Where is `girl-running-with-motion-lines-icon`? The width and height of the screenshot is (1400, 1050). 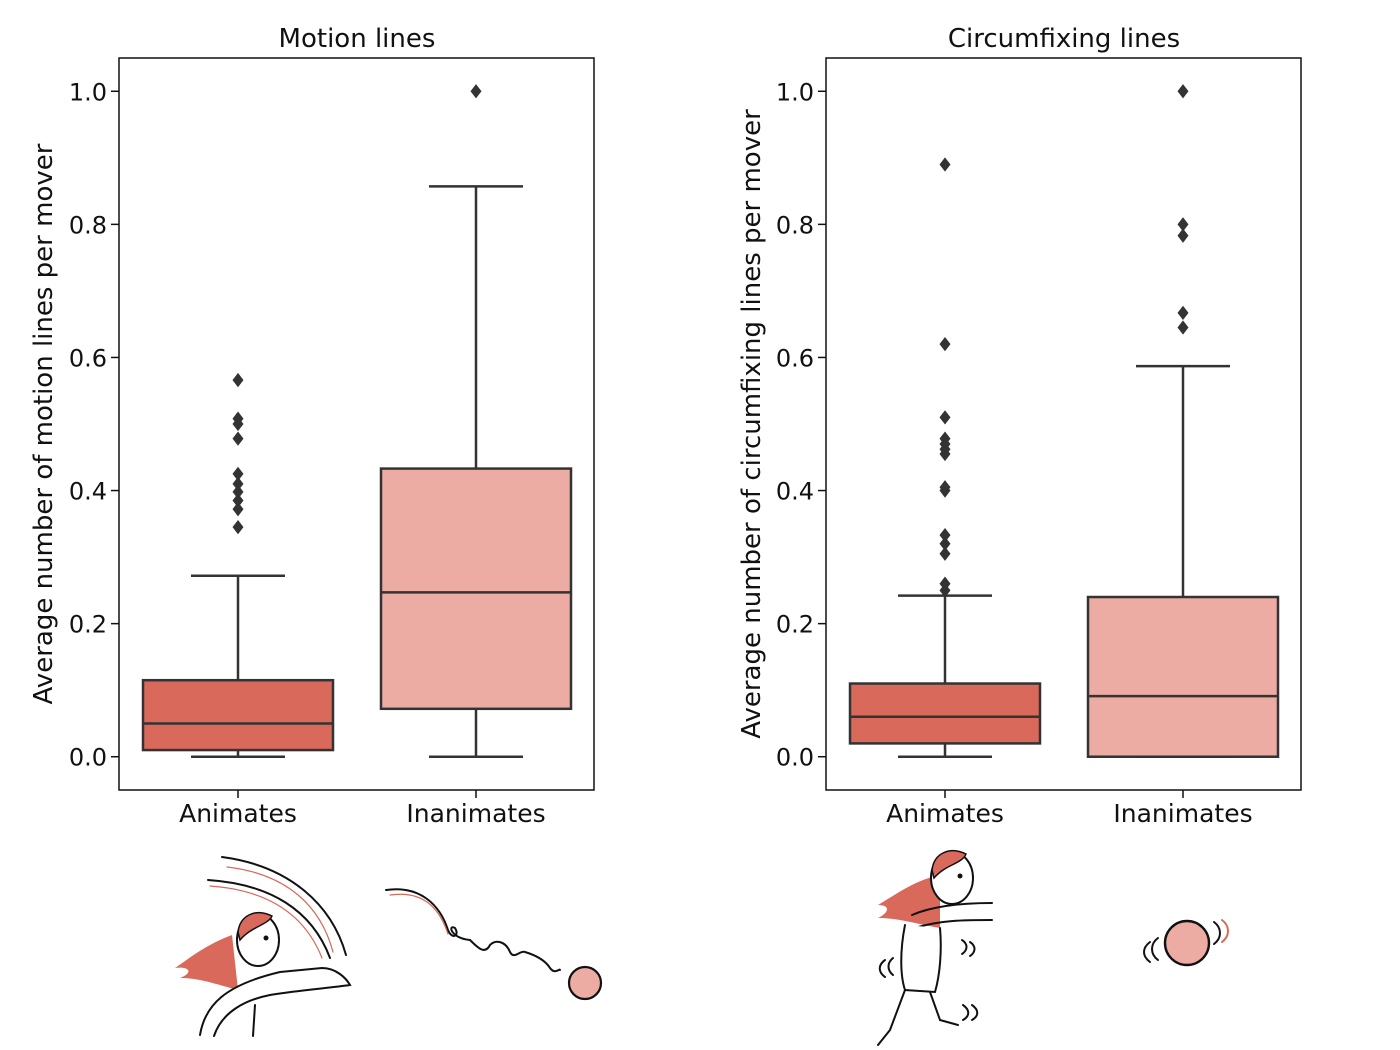 girl-running-with-motion-lines-icon is located at coordinates (263, 946).